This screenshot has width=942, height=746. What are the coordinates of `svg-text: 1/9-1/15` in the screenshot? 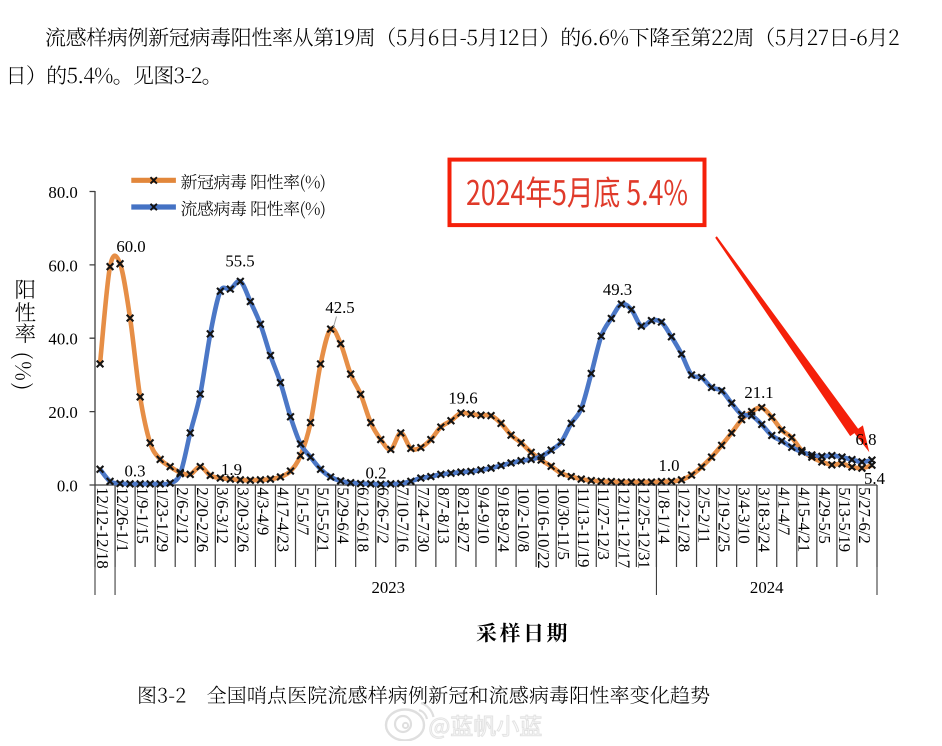 It's located at (142, 515).